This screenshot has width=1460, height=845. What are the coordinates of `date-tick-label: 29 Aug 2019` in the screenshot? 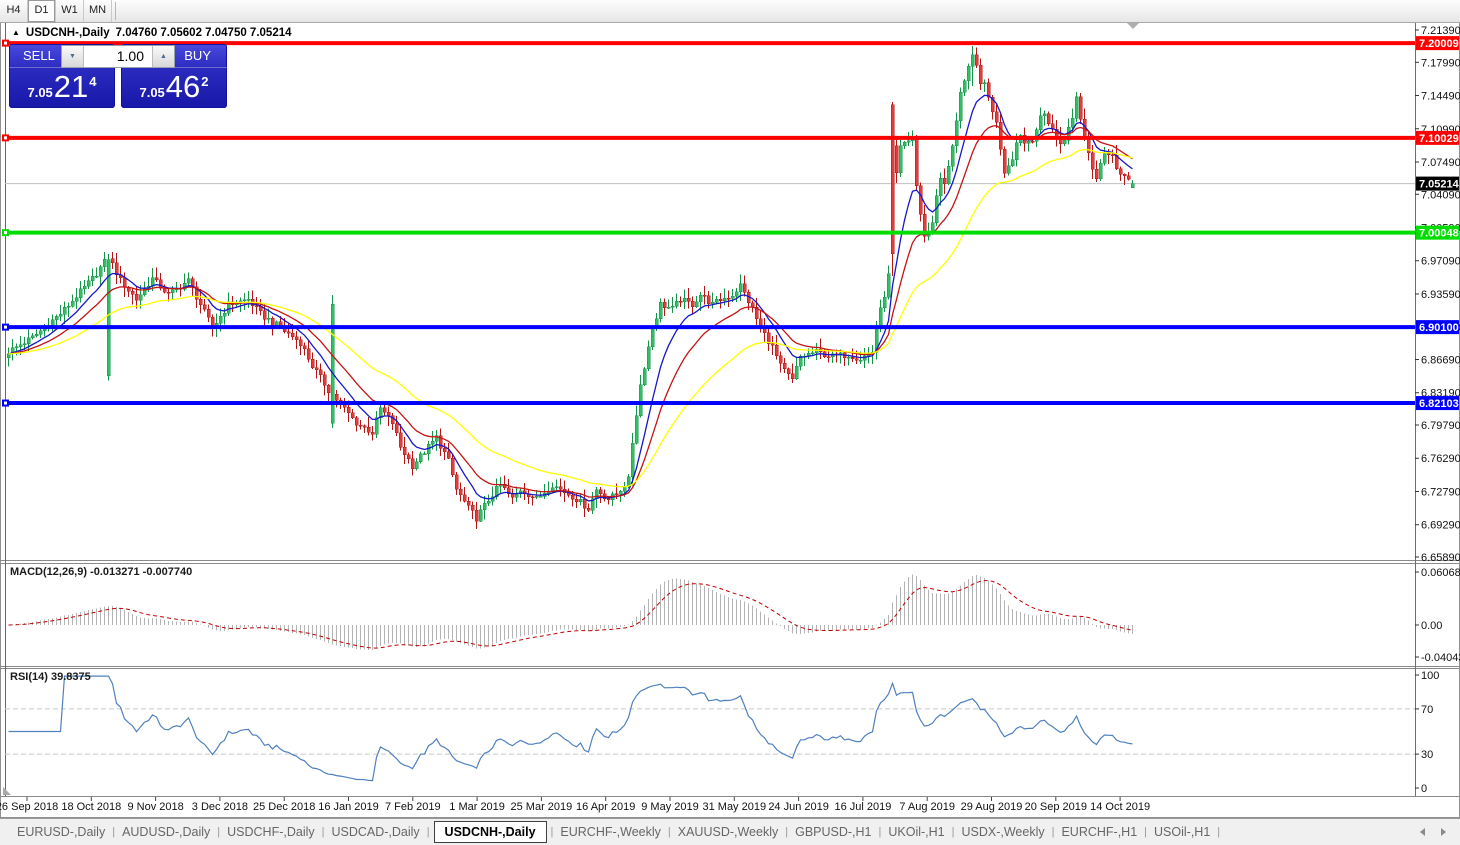 It's located at (992, 807).